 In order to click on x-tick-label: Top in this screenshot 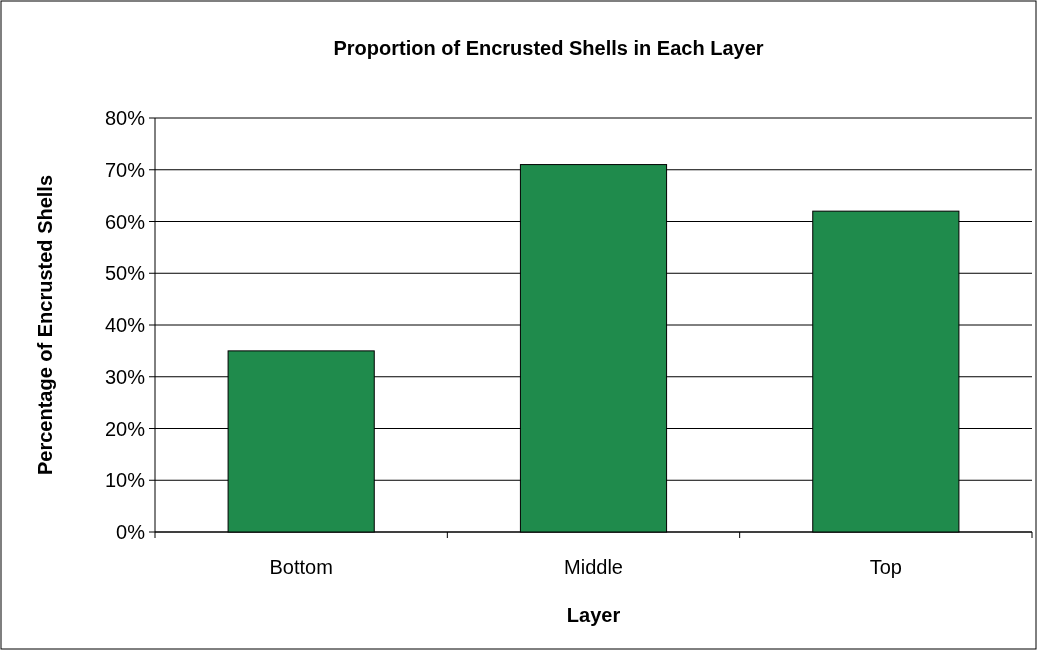, I will do `click(885, 567)`.